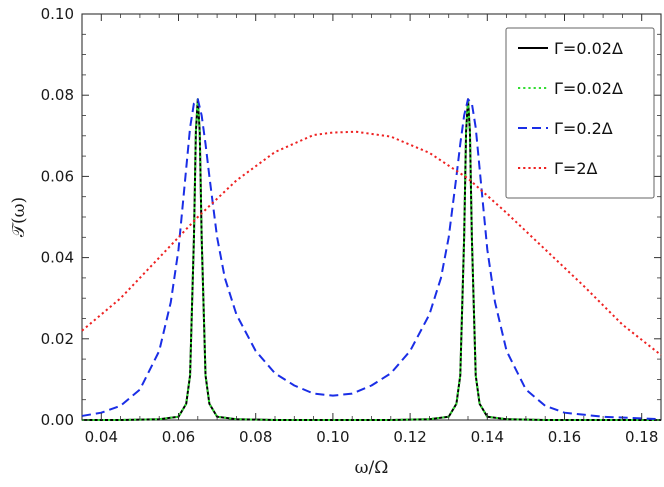 The image size is (664, 487). What do you see at coordinates (57, 339) in the screenshot?
I see `y-tick-label: 0.02` at bounding box center [57, 339].